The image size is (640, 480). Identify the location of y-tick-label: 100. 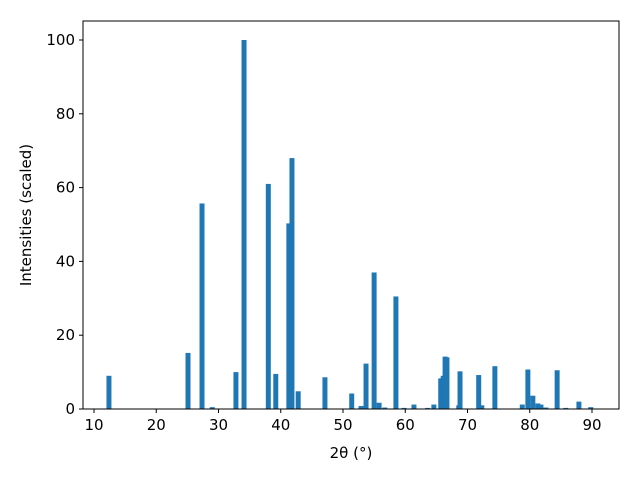
(60, 40).